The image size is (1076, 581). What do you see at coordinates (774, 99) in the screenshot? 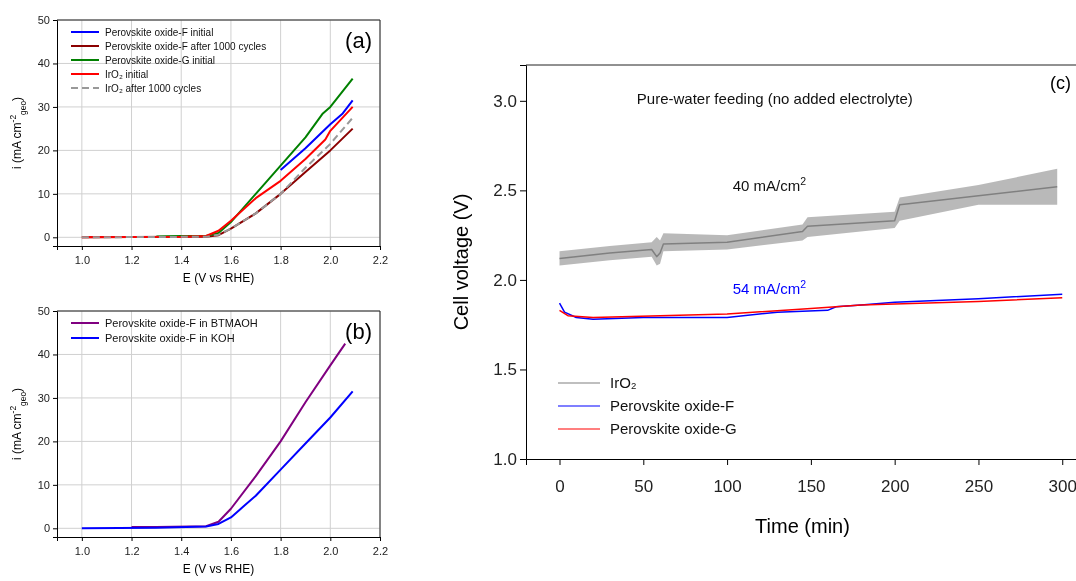
I see `annotation: Pure-water feeding (no added electrolyte)` at bounding box center [774, 99].